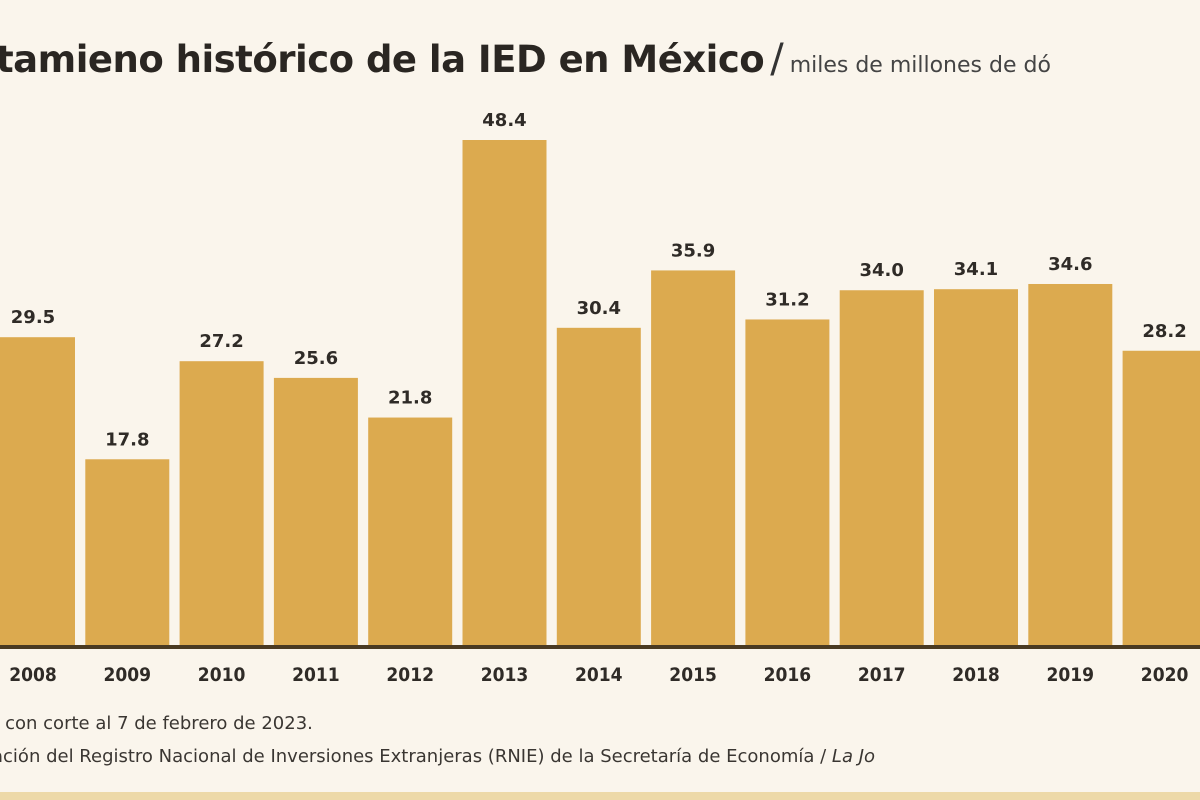 The width and height of the screenshot is (1200, 800). What do you see at coordinates (787, 482) in the screenshot?
I see `bar-2016` at bounding box center [787, 482].